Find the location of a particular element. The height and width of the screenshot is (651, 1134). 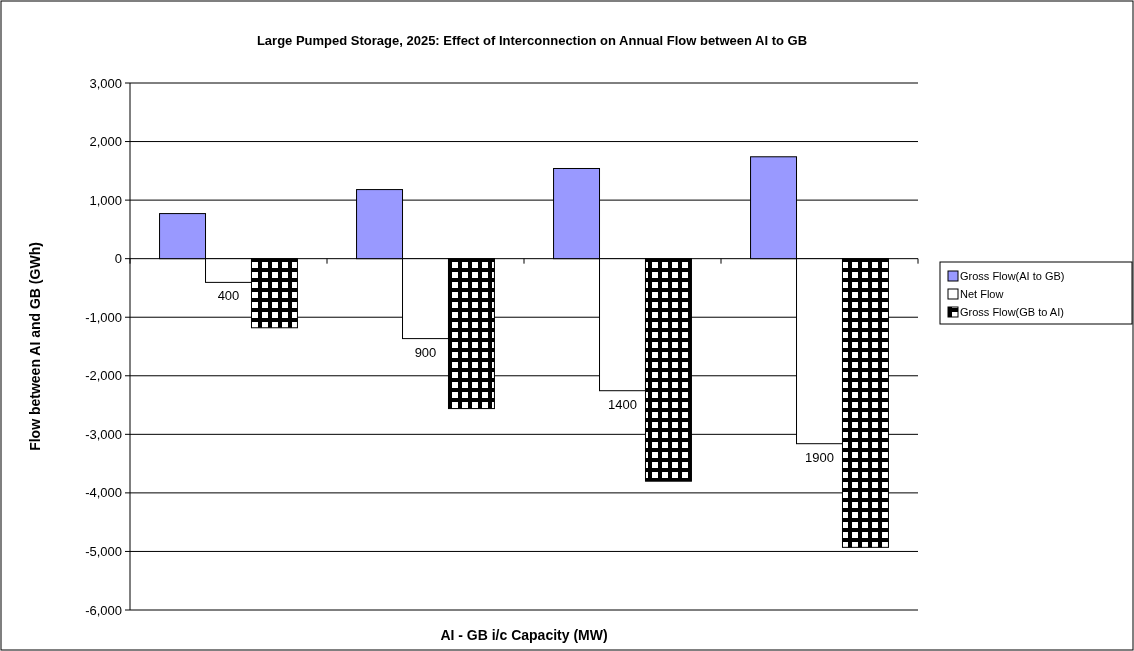

y-tick-label: 1,000 is located at coordinates (105, 200).